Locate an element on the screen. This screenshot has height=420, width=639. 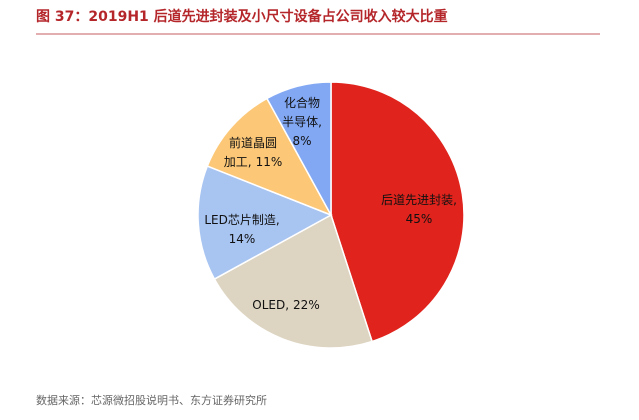
label-line: 后道先进封装, is located at coordinates (419, 200).